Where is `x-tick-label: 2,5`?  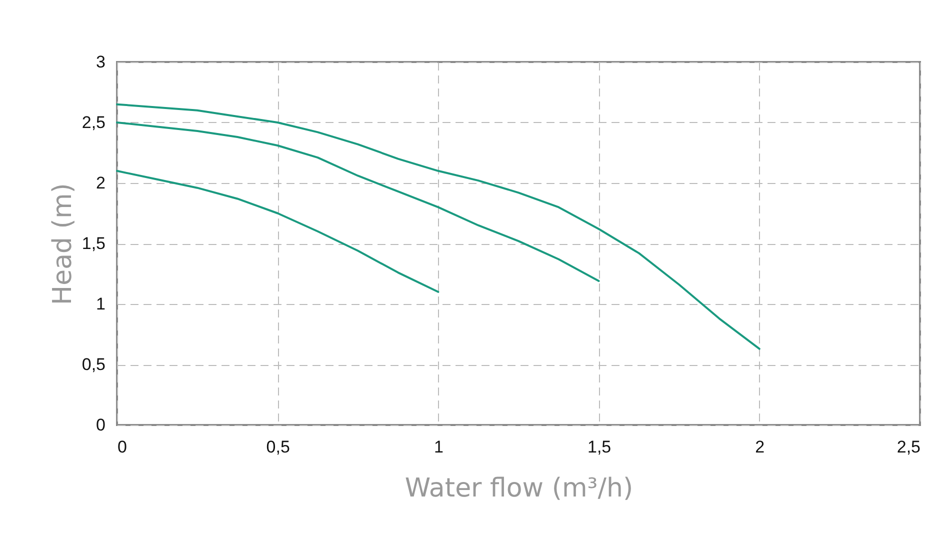
x-tick-label: 2,5 is located at coordinates (908, 447).